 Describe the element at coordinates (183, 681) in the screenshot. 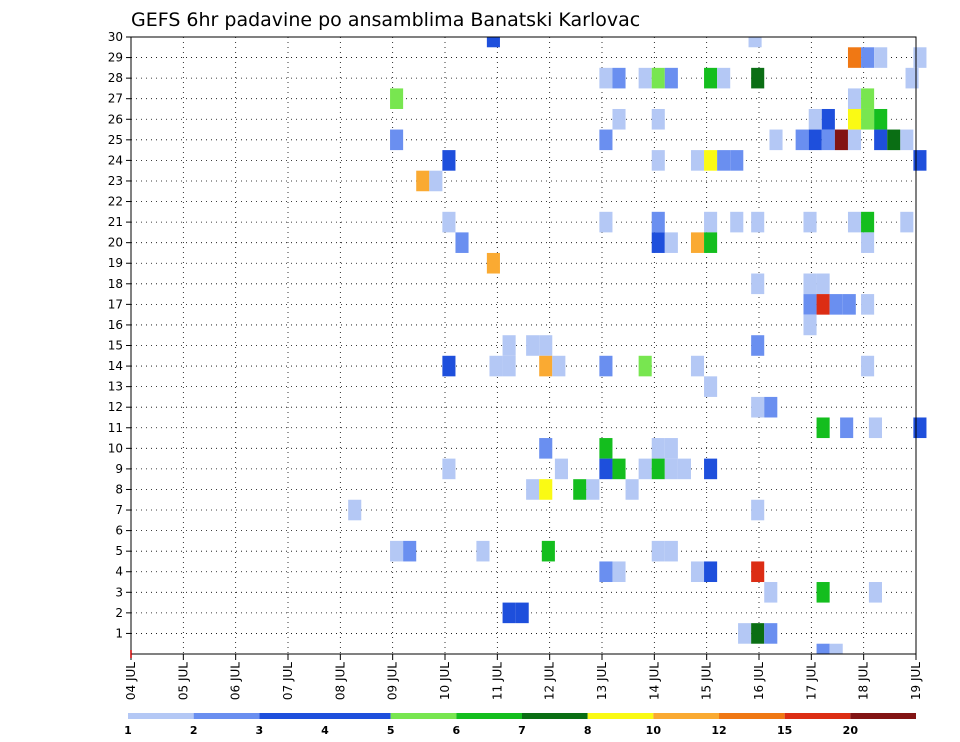

I see `x-tick-label: 05 JUL` at that location.